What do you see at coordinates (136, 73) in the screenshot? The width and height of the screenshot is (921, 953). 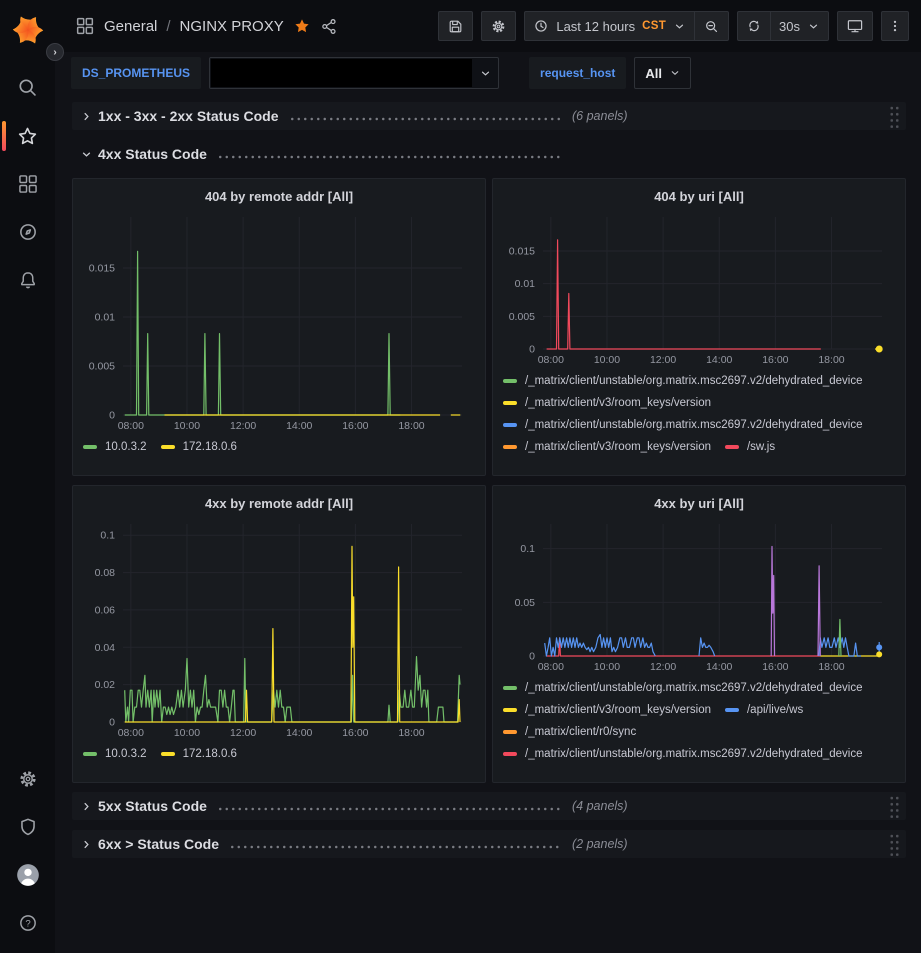 I see `variable-label-ds-prometheus: DS_PROMETHEUS` at bounding box center [136, 73].